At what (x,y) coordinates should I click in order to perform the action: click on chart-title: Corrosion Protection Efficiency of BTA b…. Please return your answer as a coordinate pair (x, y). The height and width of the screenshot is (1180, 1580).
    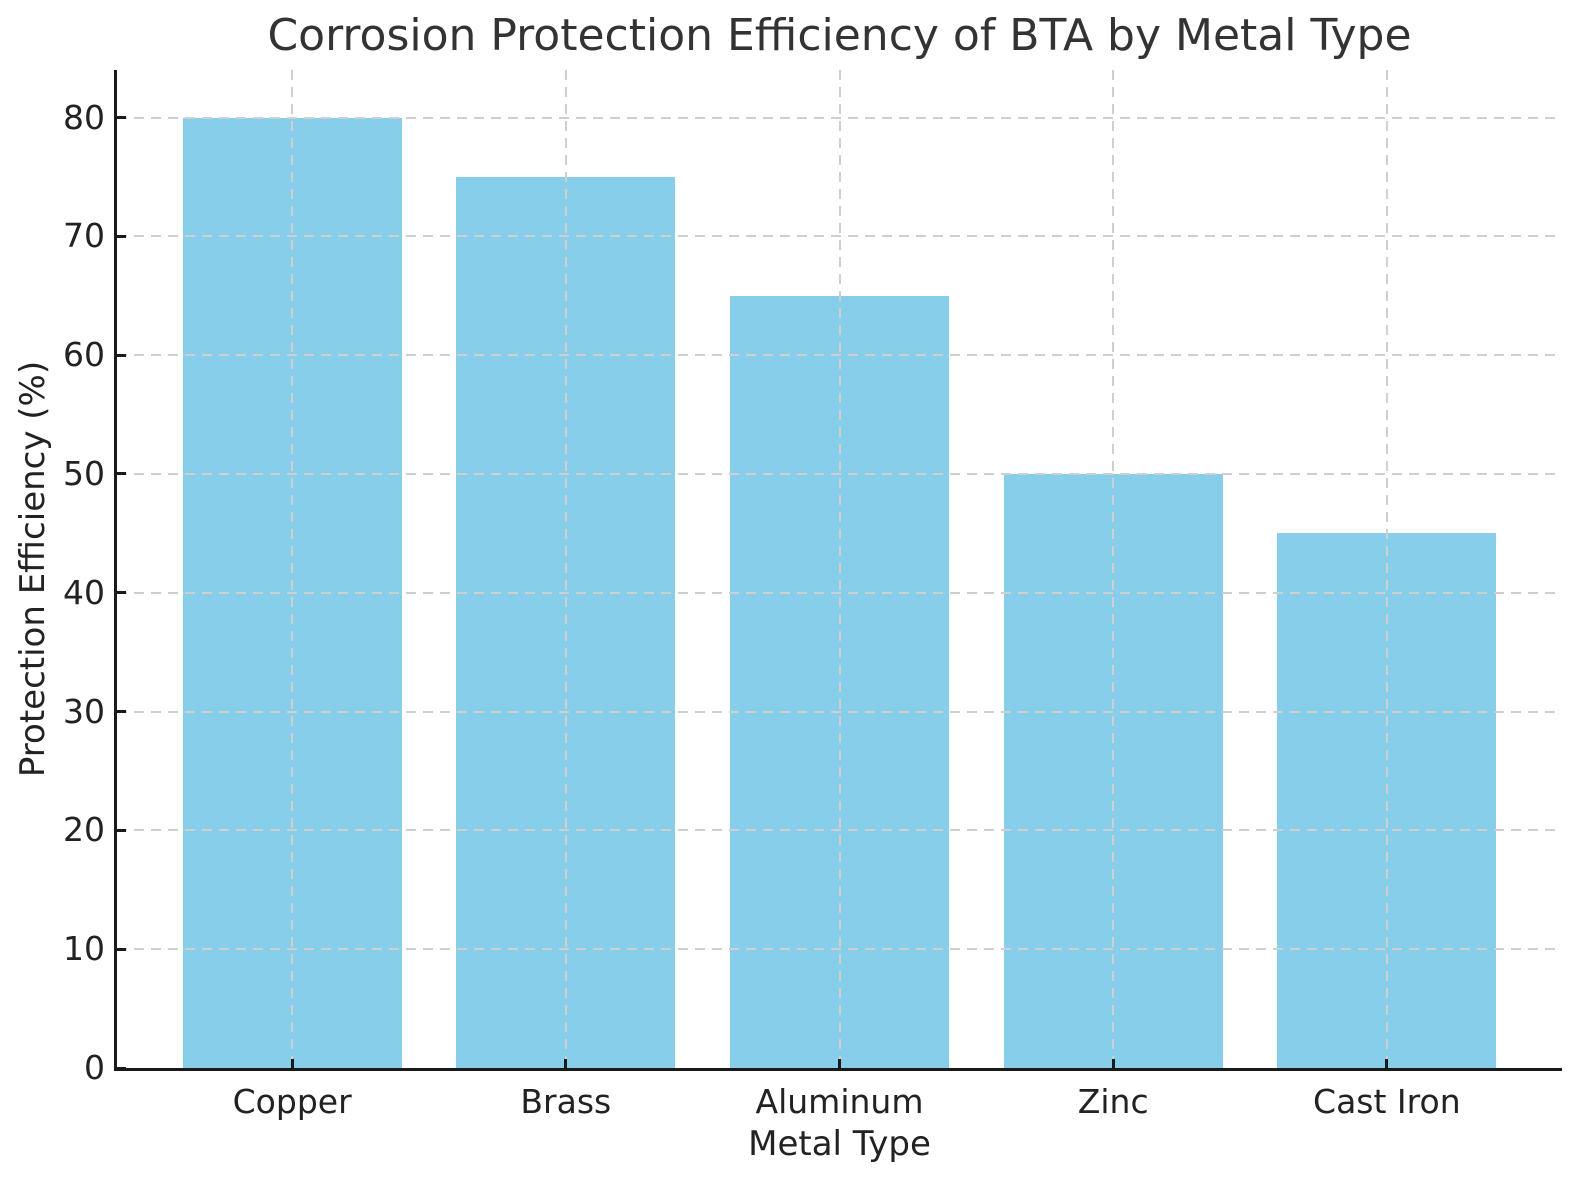
    Looking at the image, I should click on (839, 35).